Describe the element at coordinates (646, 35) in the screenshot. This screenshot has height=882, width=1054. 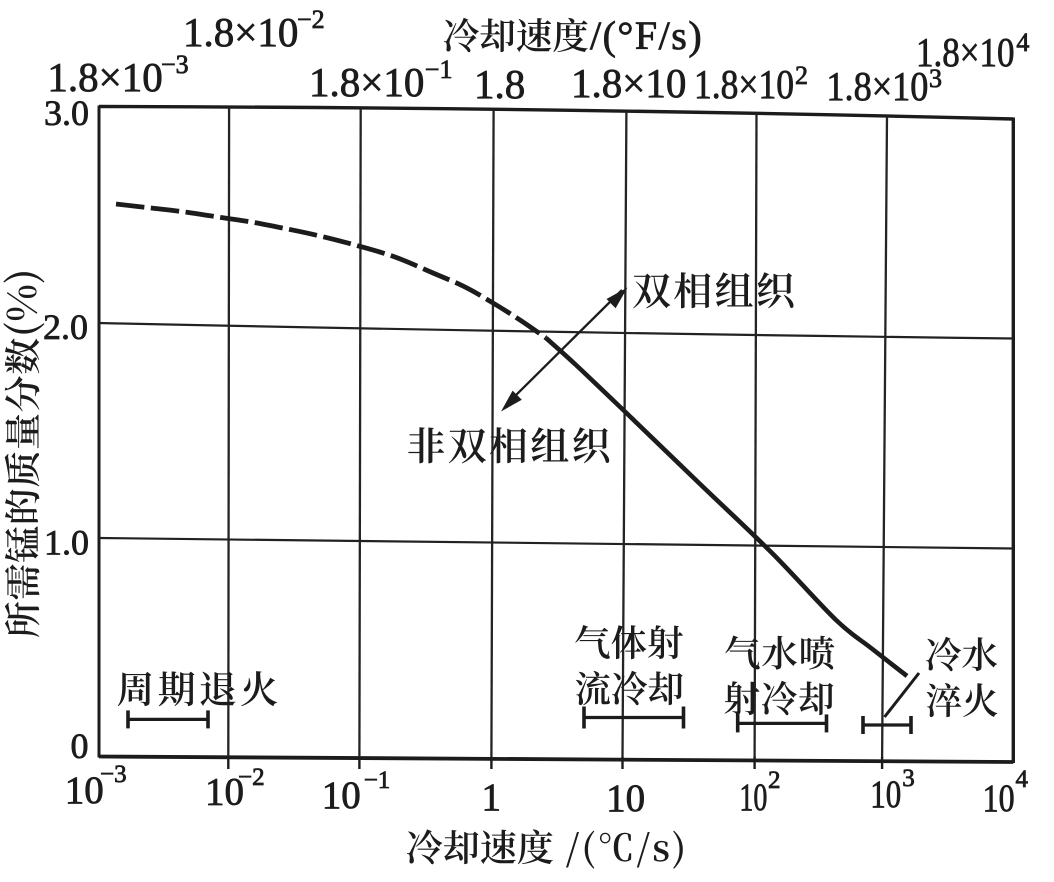
I see `svg-text: /(°F/s)` at that location.